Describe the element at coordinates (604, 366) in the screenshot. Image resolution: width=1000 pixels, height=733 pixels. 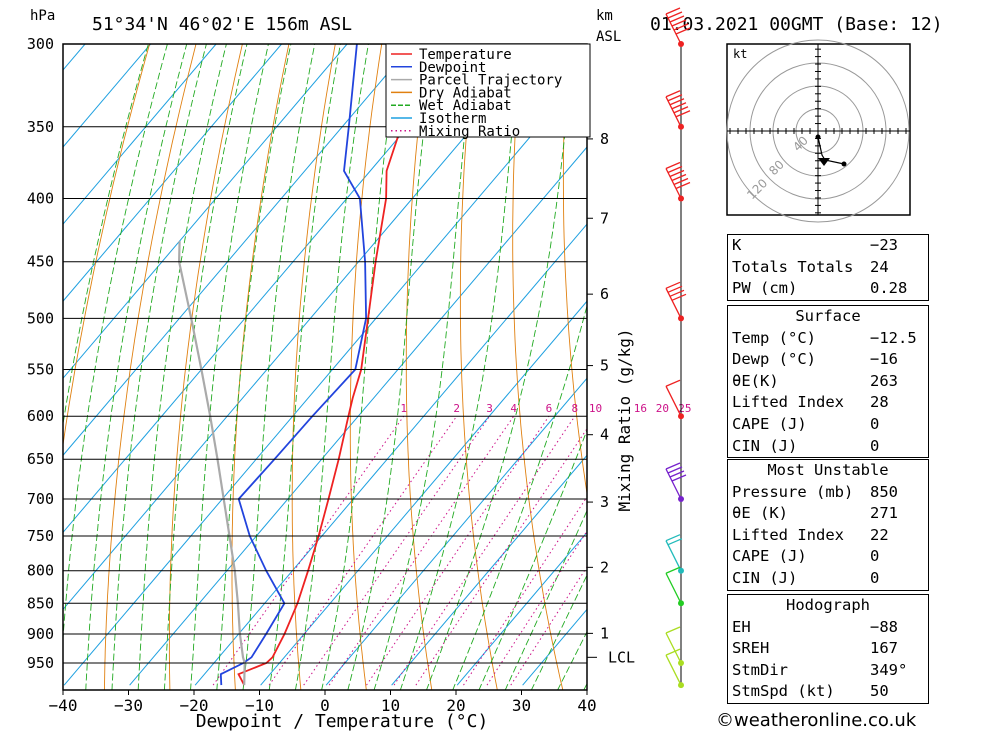
I see `height-tick-label: 5` at that location.